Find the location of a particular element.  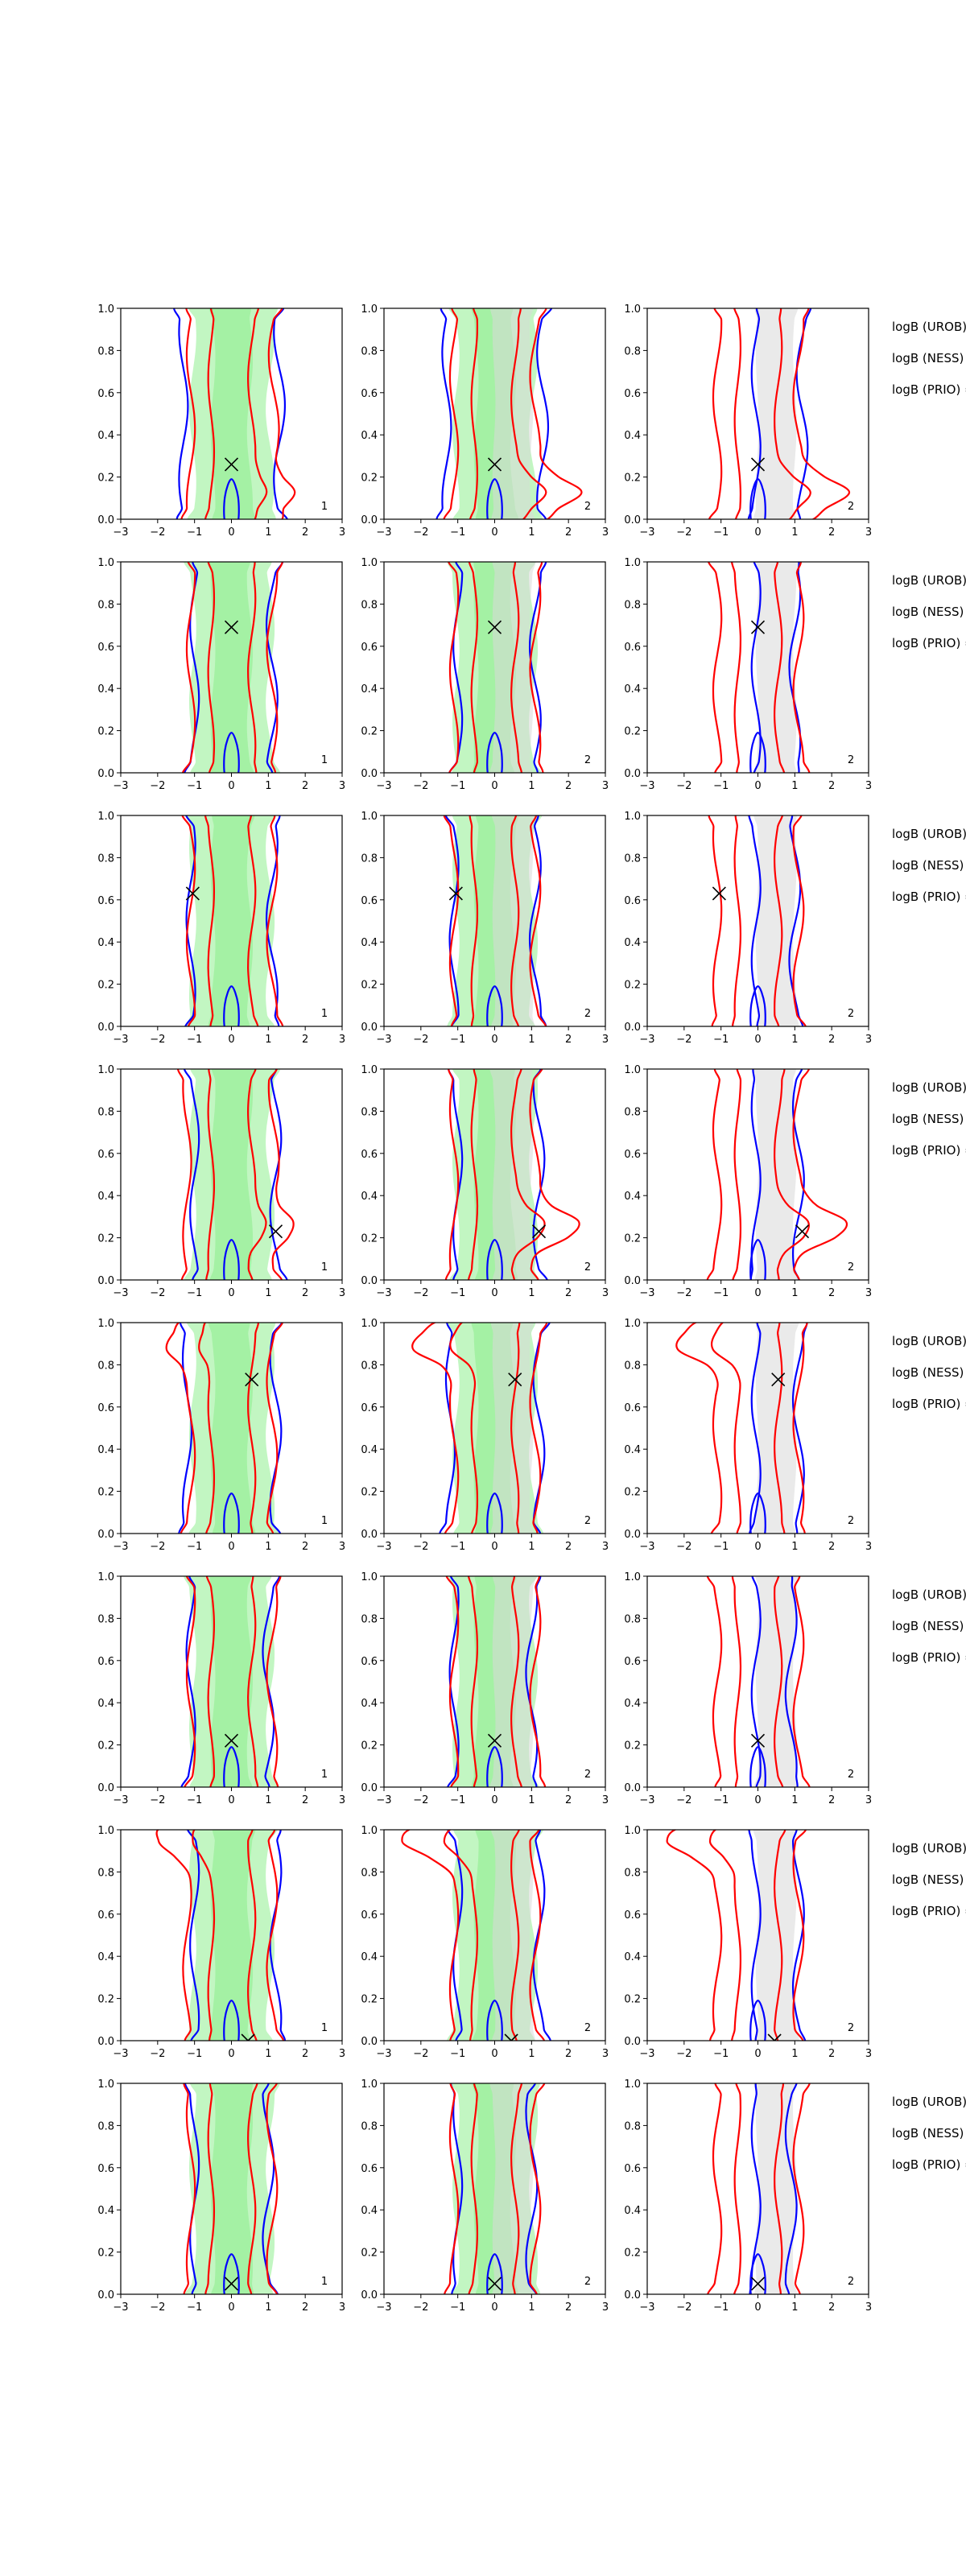

panel-r8-c2: −3 −2 −1 0 1 2 3 0.0 0.2 0.4 0.6 0.8 1.0 2 is located at coordinates (485, 2196).